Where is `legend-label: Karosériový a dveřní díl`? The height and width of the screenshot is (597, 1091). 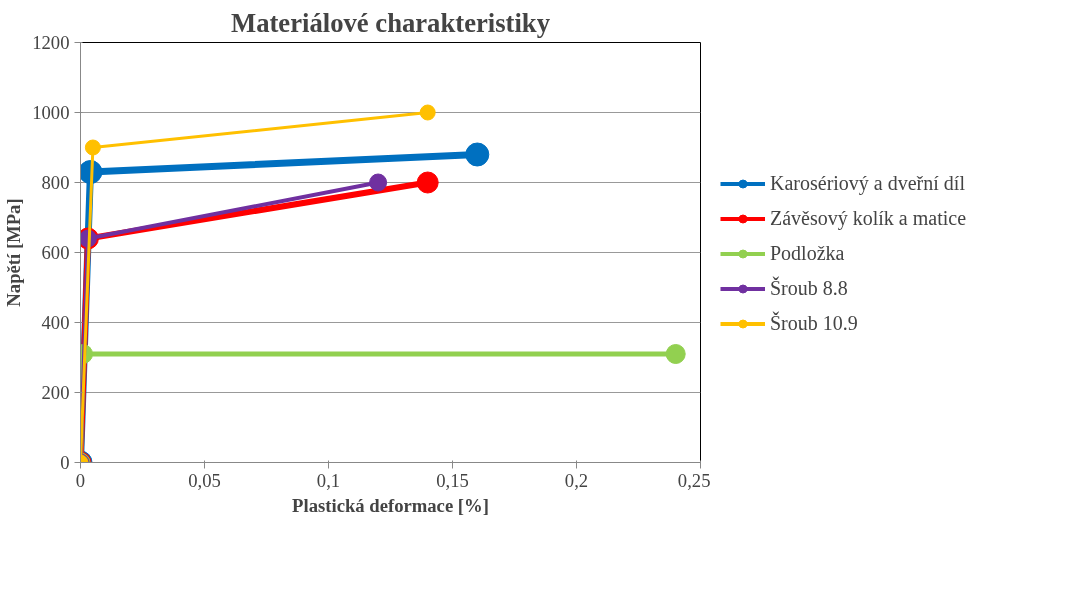 legend-label: Karosériový a dveřní díl is located at coordinates (867, 183).